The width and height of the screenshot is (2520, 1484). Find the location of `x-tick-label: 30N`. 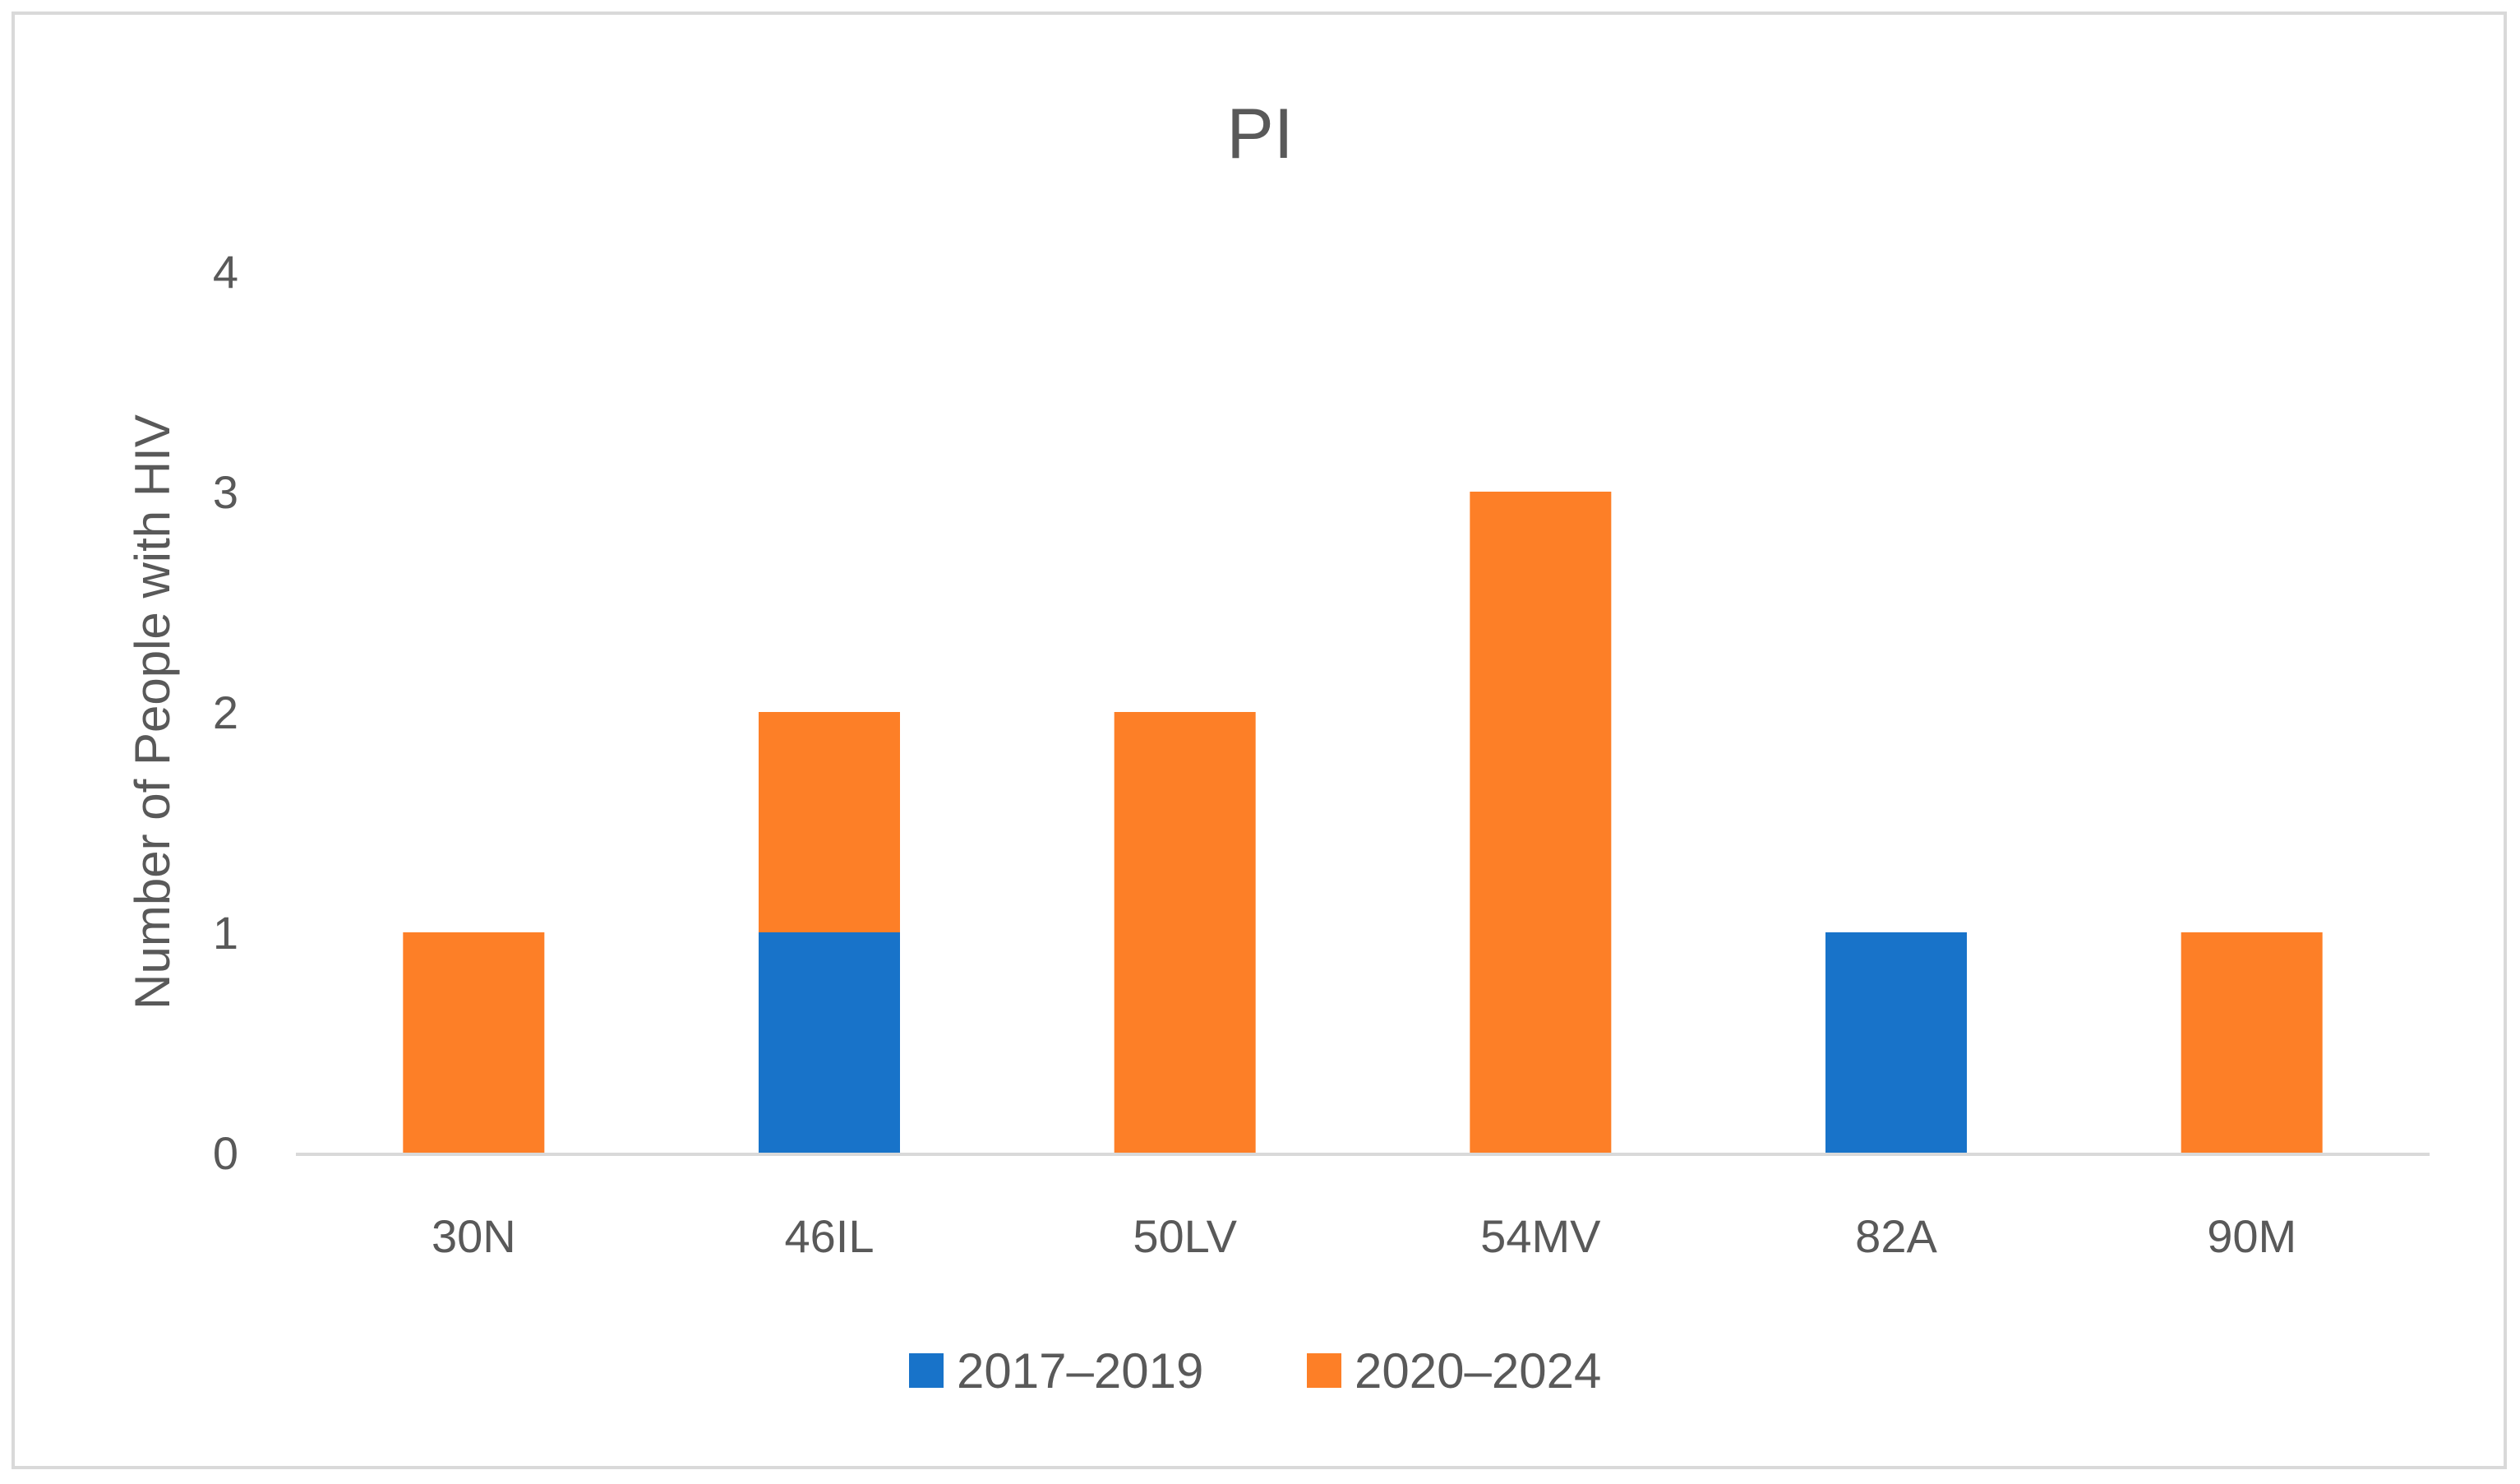

x-tick-label: 30N is located at coordinates (474, 1236).